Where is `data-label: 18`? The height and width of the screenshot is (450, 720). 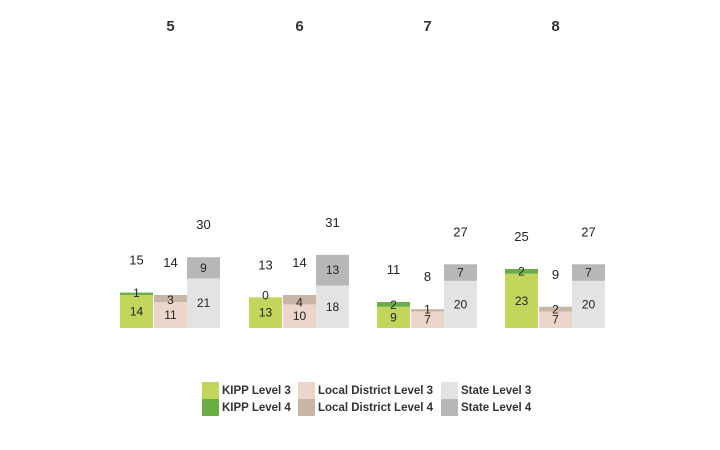 data-label: 18 is located at coordinates (333, 307).